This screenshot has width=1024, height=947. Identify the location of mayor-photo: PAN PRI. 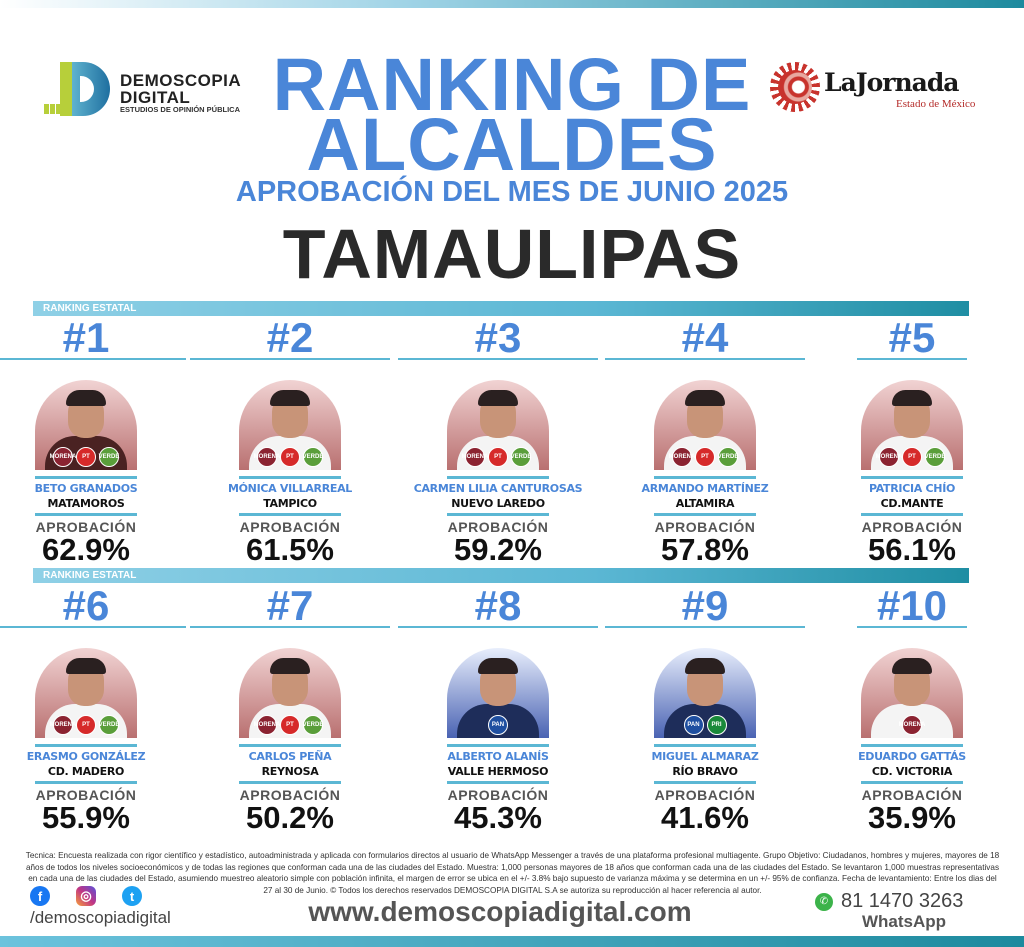
(705, 693).